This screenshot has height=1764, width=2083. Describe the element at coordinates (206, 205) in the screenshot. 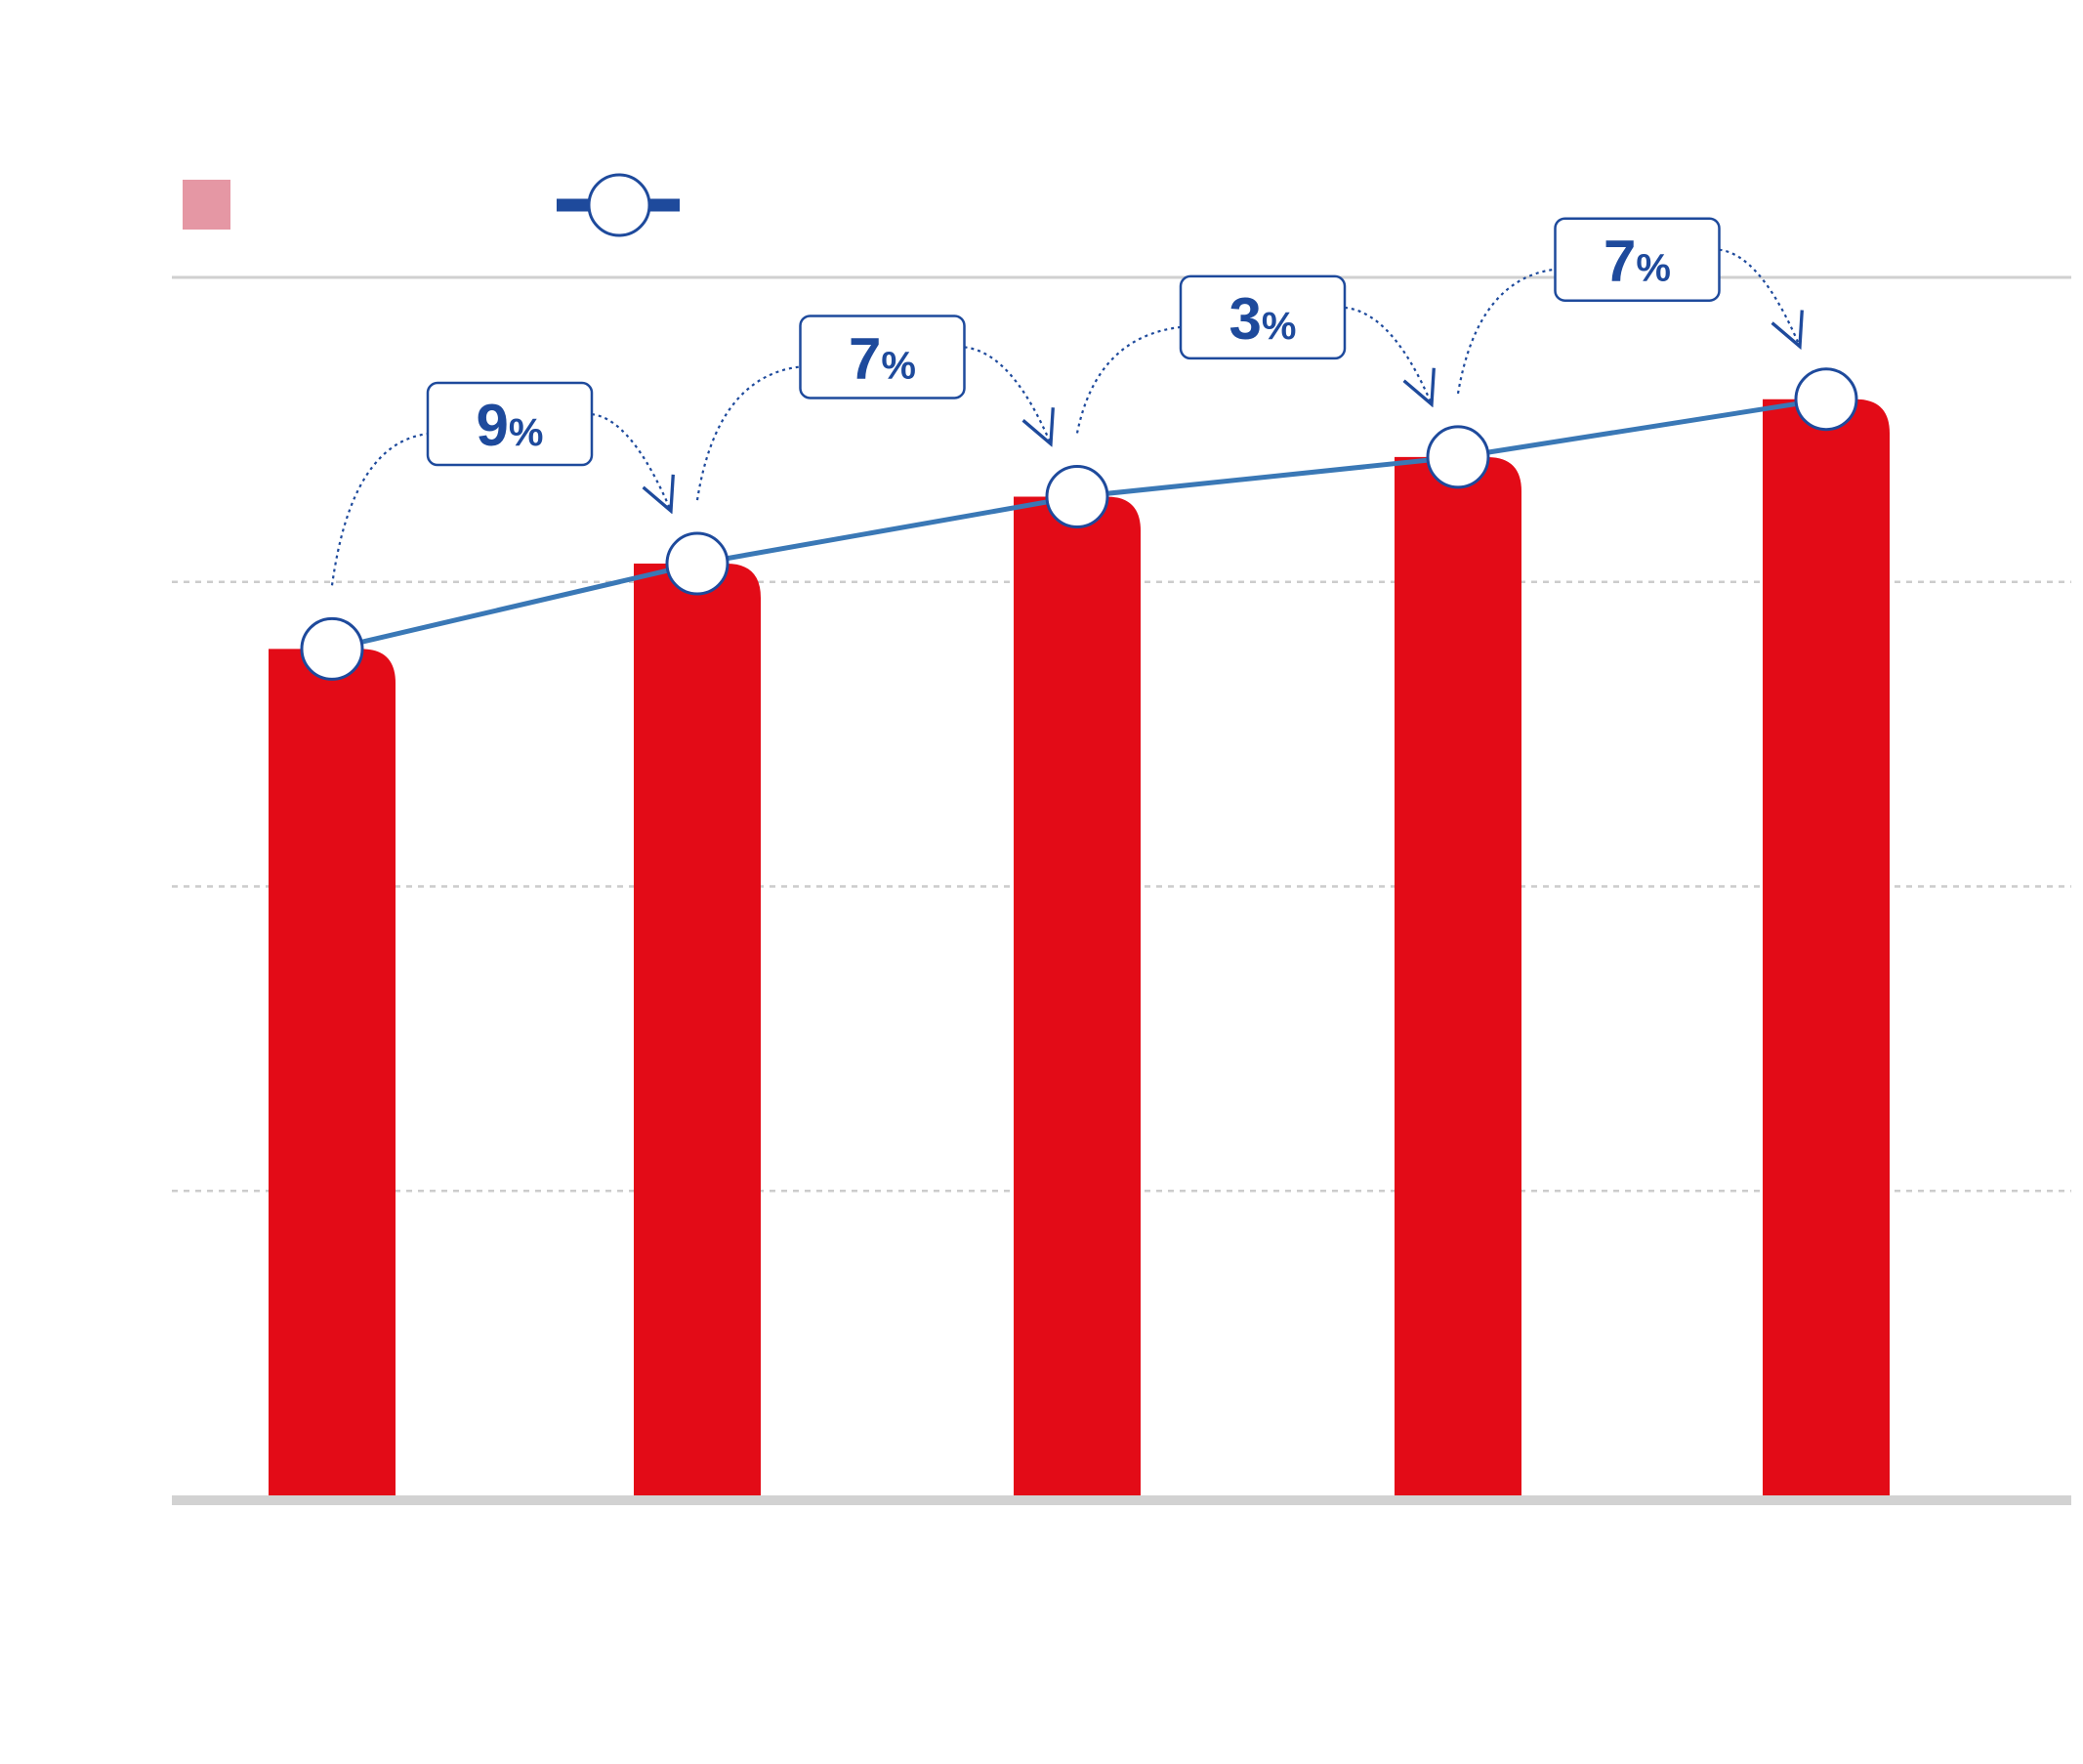

I see `legend-bar-swatch` at that location.